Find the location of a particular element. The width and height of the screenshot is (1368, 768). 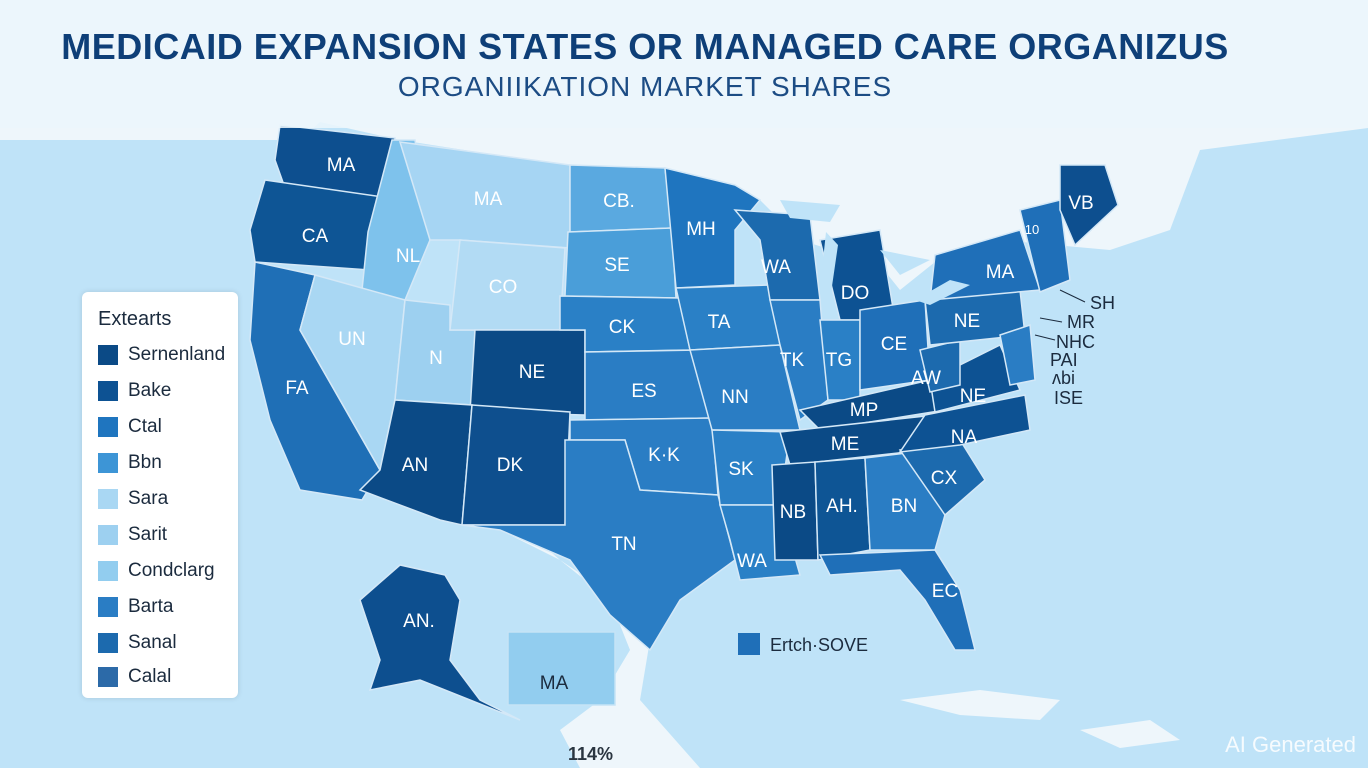

state-label: DO is located at coordinates (855, 293).